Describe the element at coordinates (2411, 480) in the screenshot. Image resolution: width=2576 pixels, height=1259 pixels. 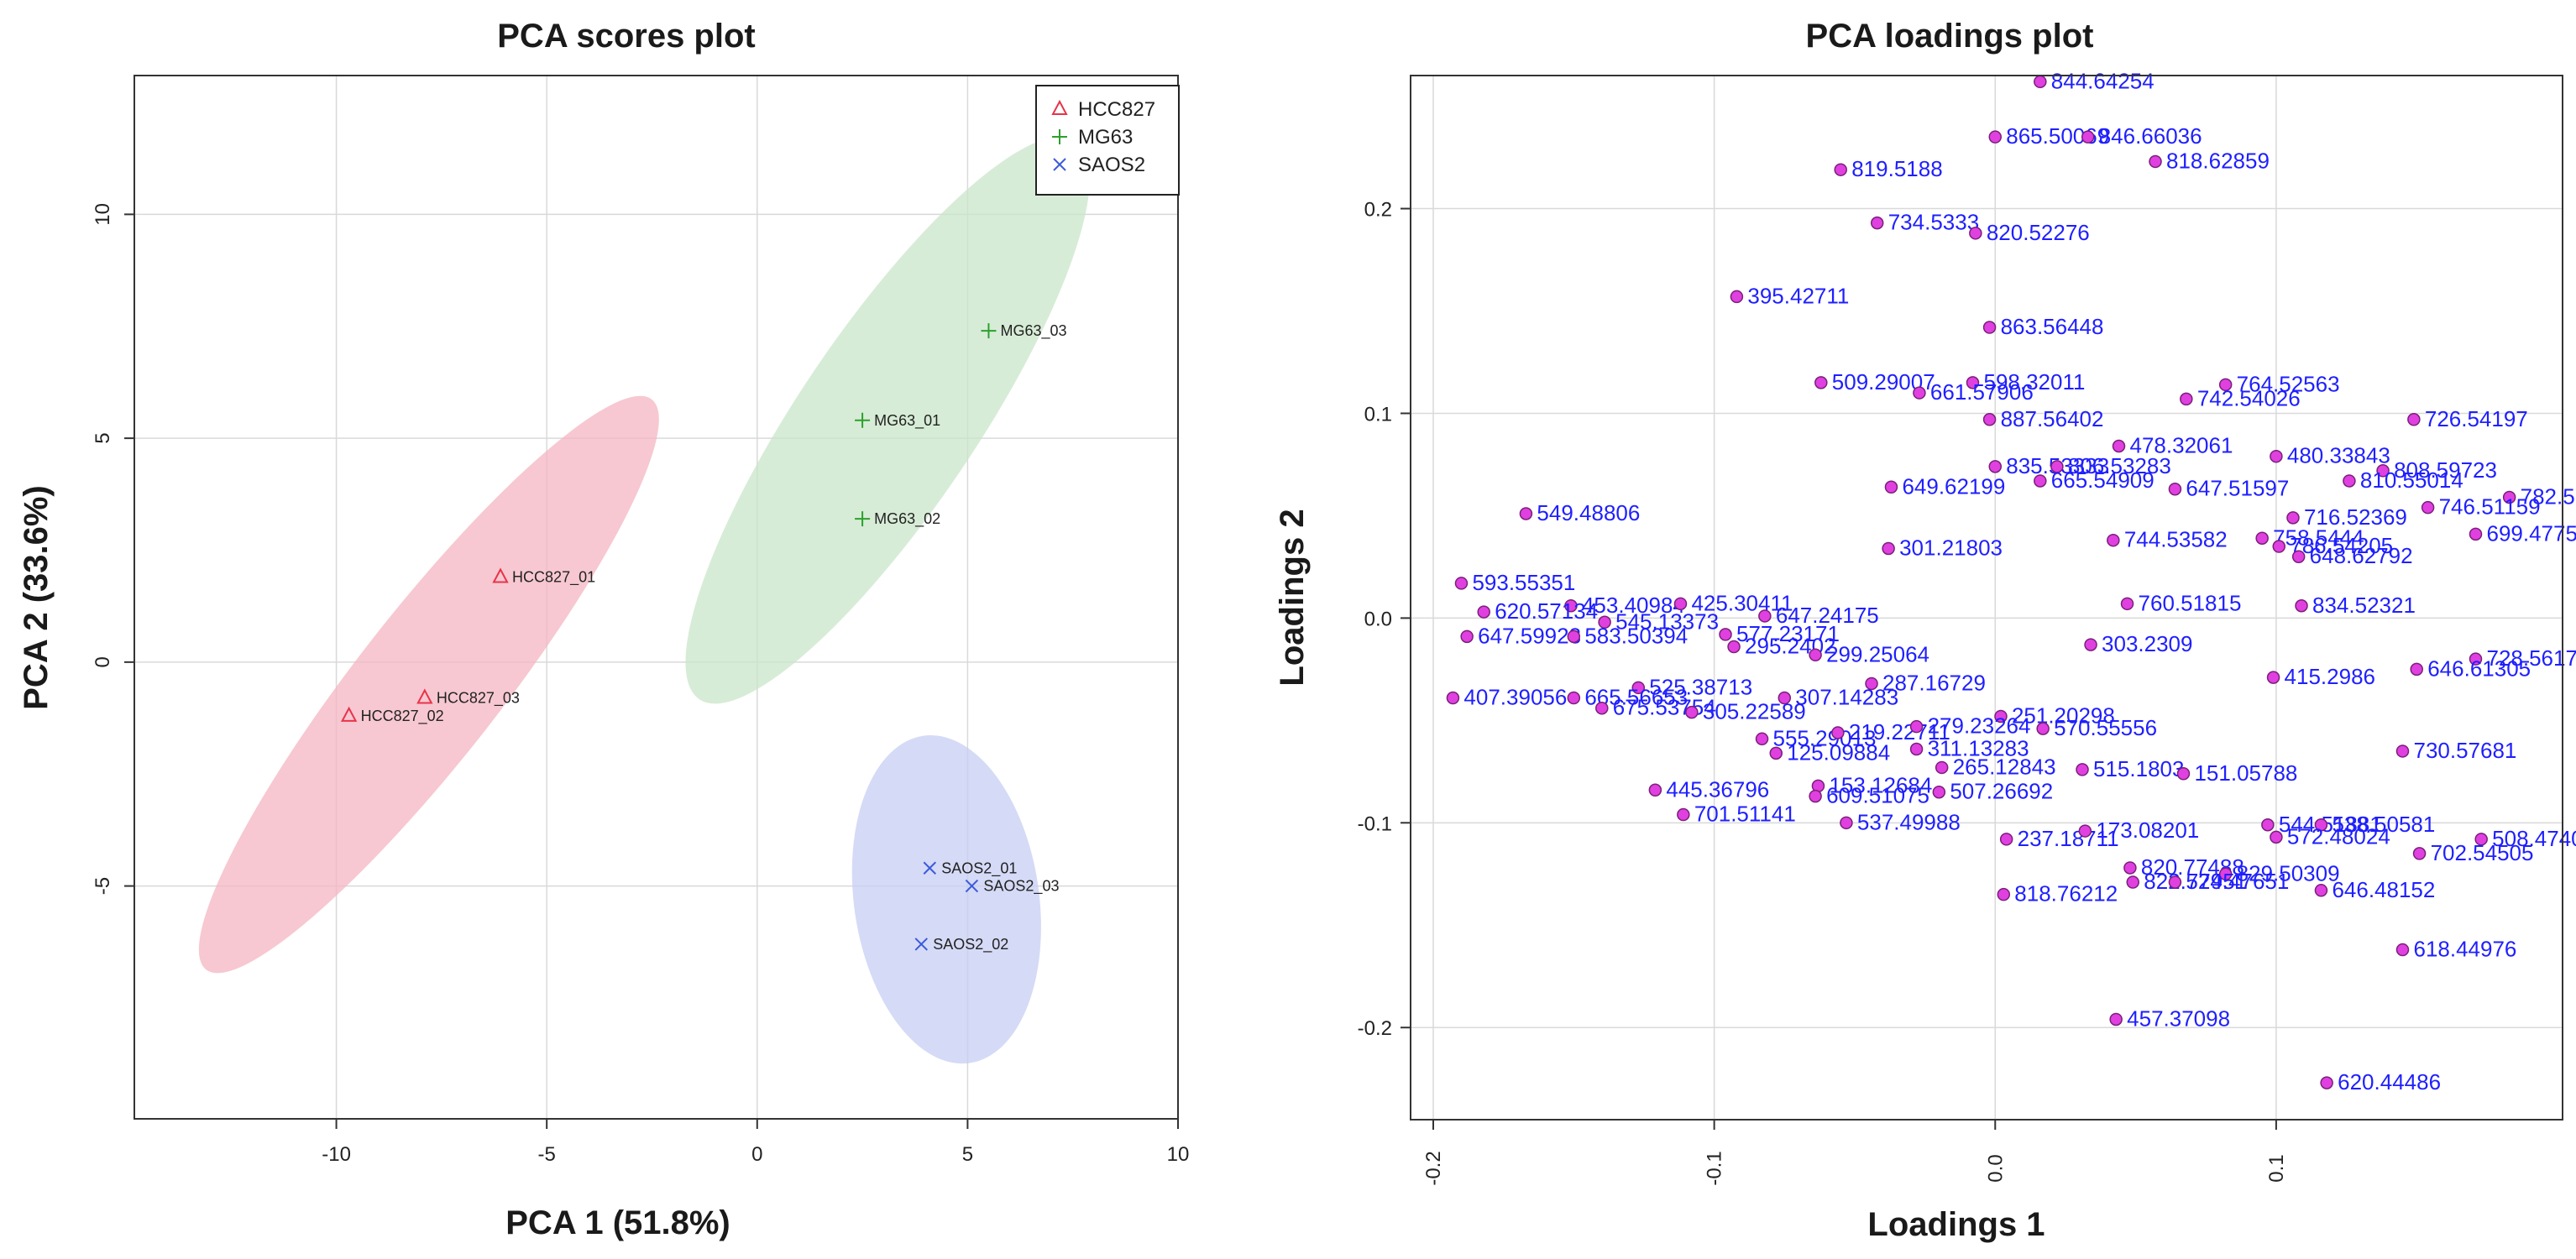
I see `loading-label: 810.55014` at that location.